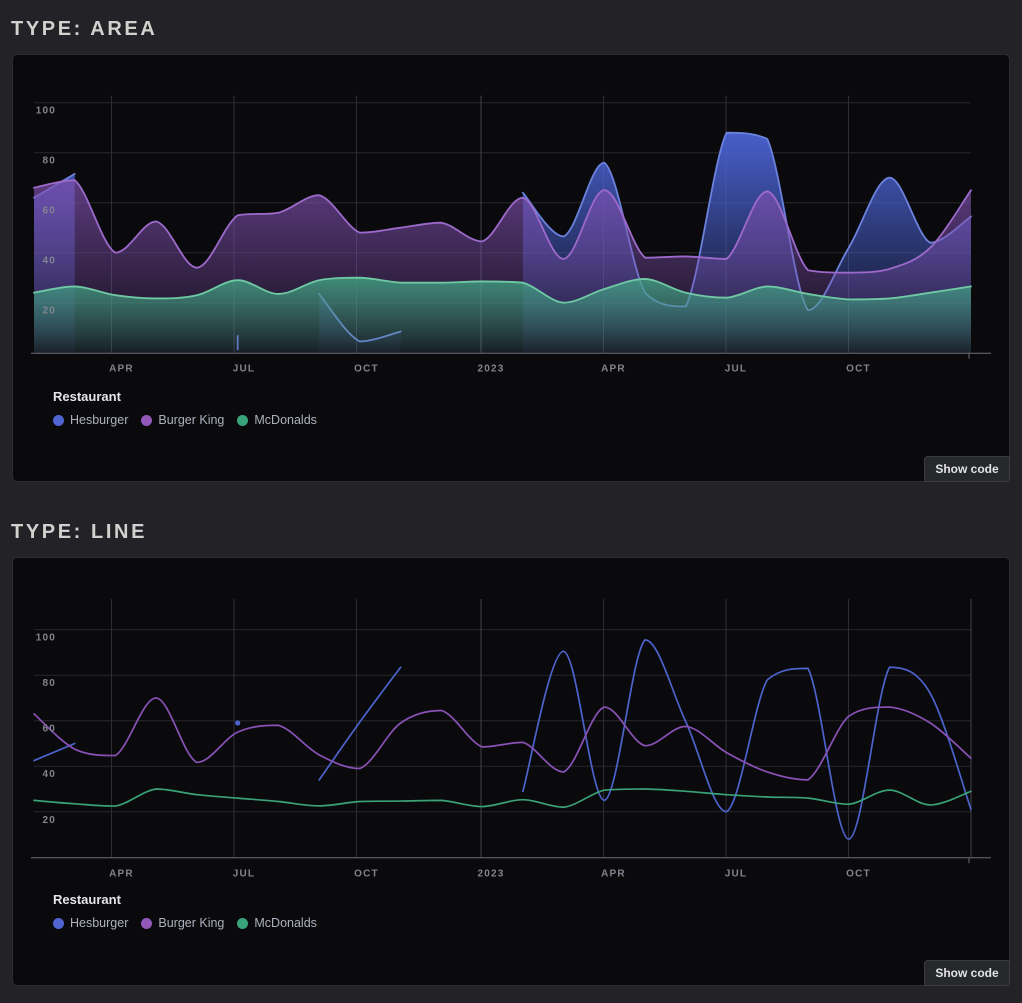 This screenshot has height=1003, width=1022. Describe the element at coordinates (238, 723) in the screenshot. I see `isolated-point-hesburger` at that location.